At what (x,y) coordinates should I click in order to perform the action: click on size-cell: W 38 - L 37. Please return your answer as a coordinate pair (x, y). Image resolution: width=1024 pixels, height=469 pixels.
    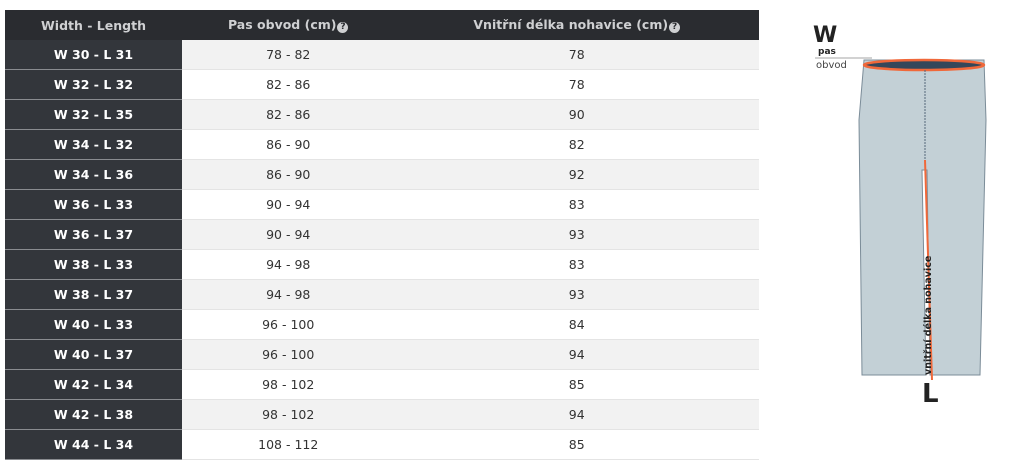
    Looking at the image, I should click on (93, 294).